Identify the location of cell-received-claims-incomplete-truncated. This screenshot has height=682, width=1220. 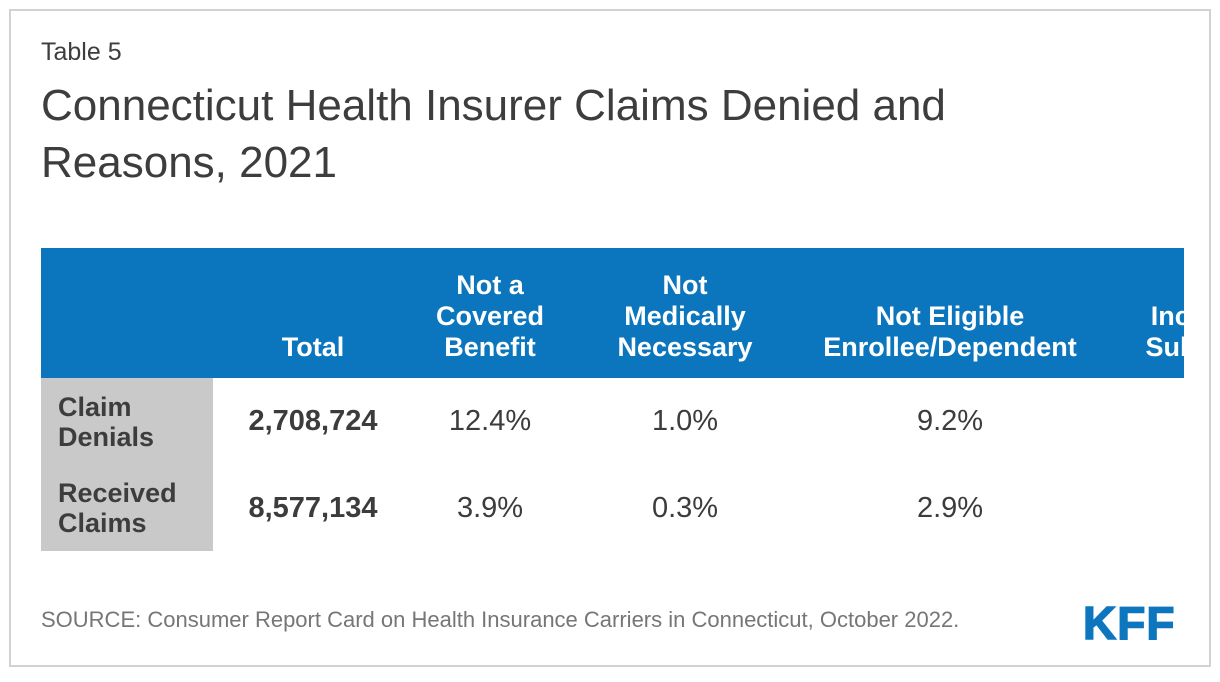
(1140, 508).